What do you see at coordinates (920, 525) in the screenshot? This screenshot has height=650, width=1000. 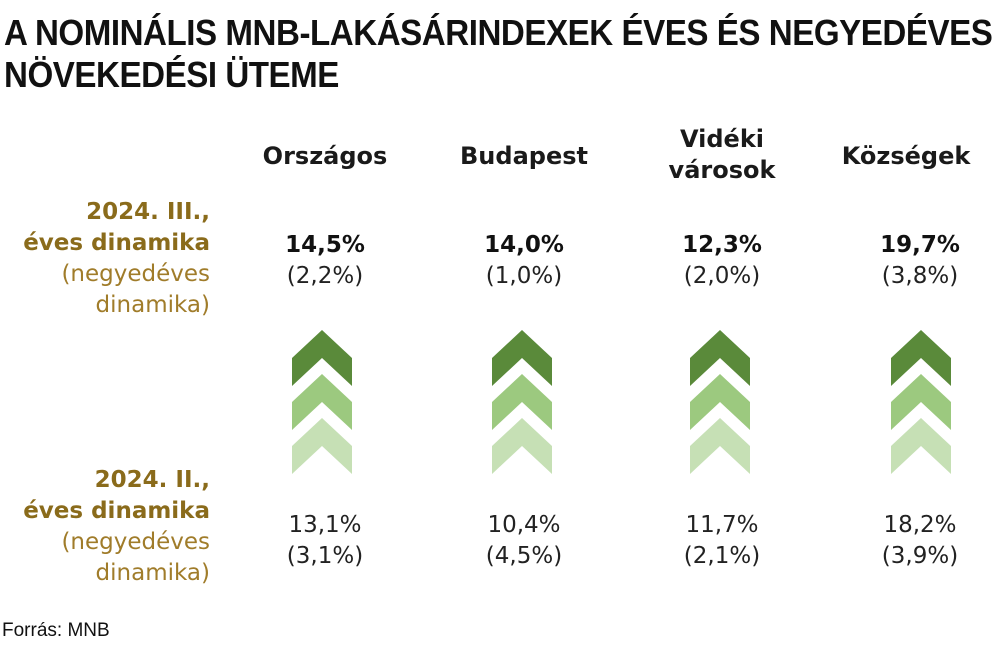 I see `annual-value: 18,2%` at bounding box center [920, 525].